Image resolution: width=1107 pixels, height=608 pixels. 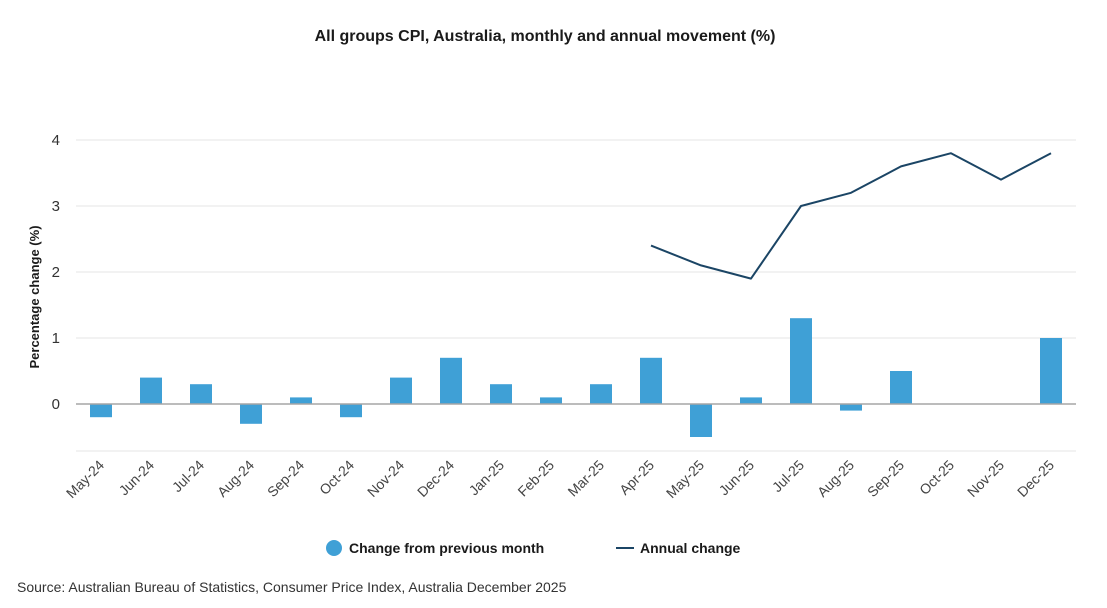 I want to click on x-tick-label: Nov-24, so click(x=385, y=478).